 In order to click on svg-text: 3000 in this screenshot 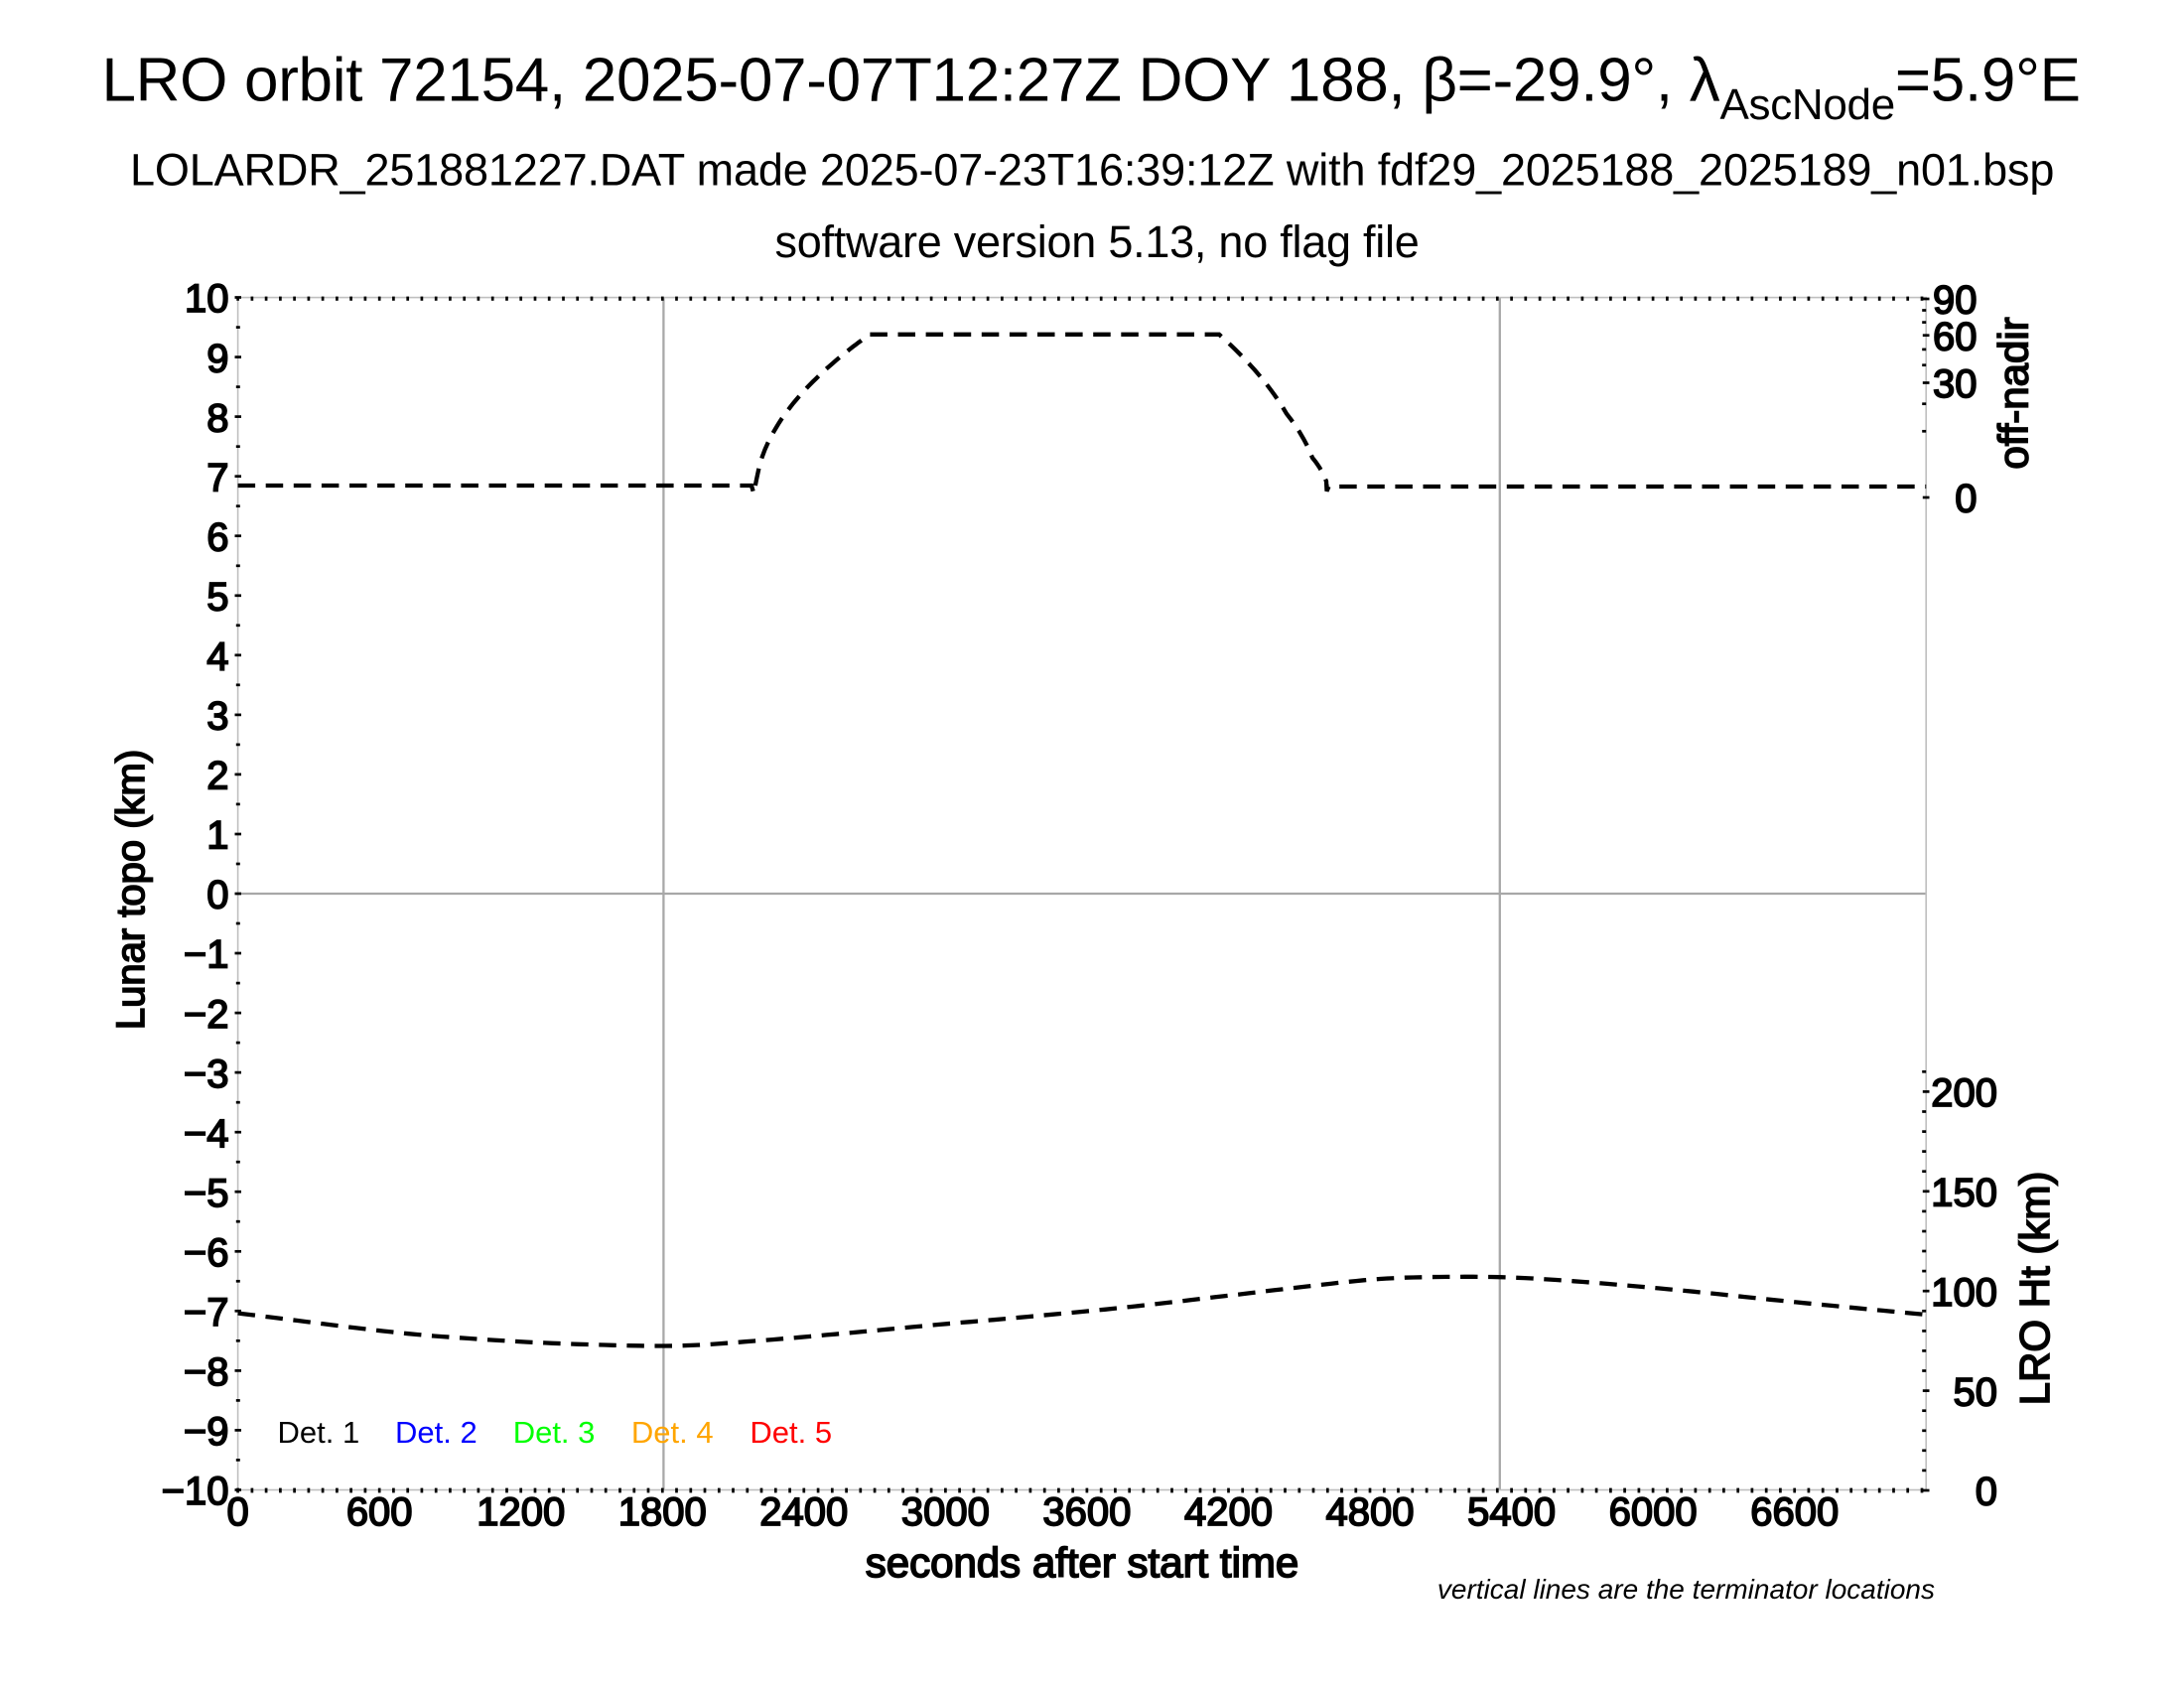, I will do `click(945, 1512)`.